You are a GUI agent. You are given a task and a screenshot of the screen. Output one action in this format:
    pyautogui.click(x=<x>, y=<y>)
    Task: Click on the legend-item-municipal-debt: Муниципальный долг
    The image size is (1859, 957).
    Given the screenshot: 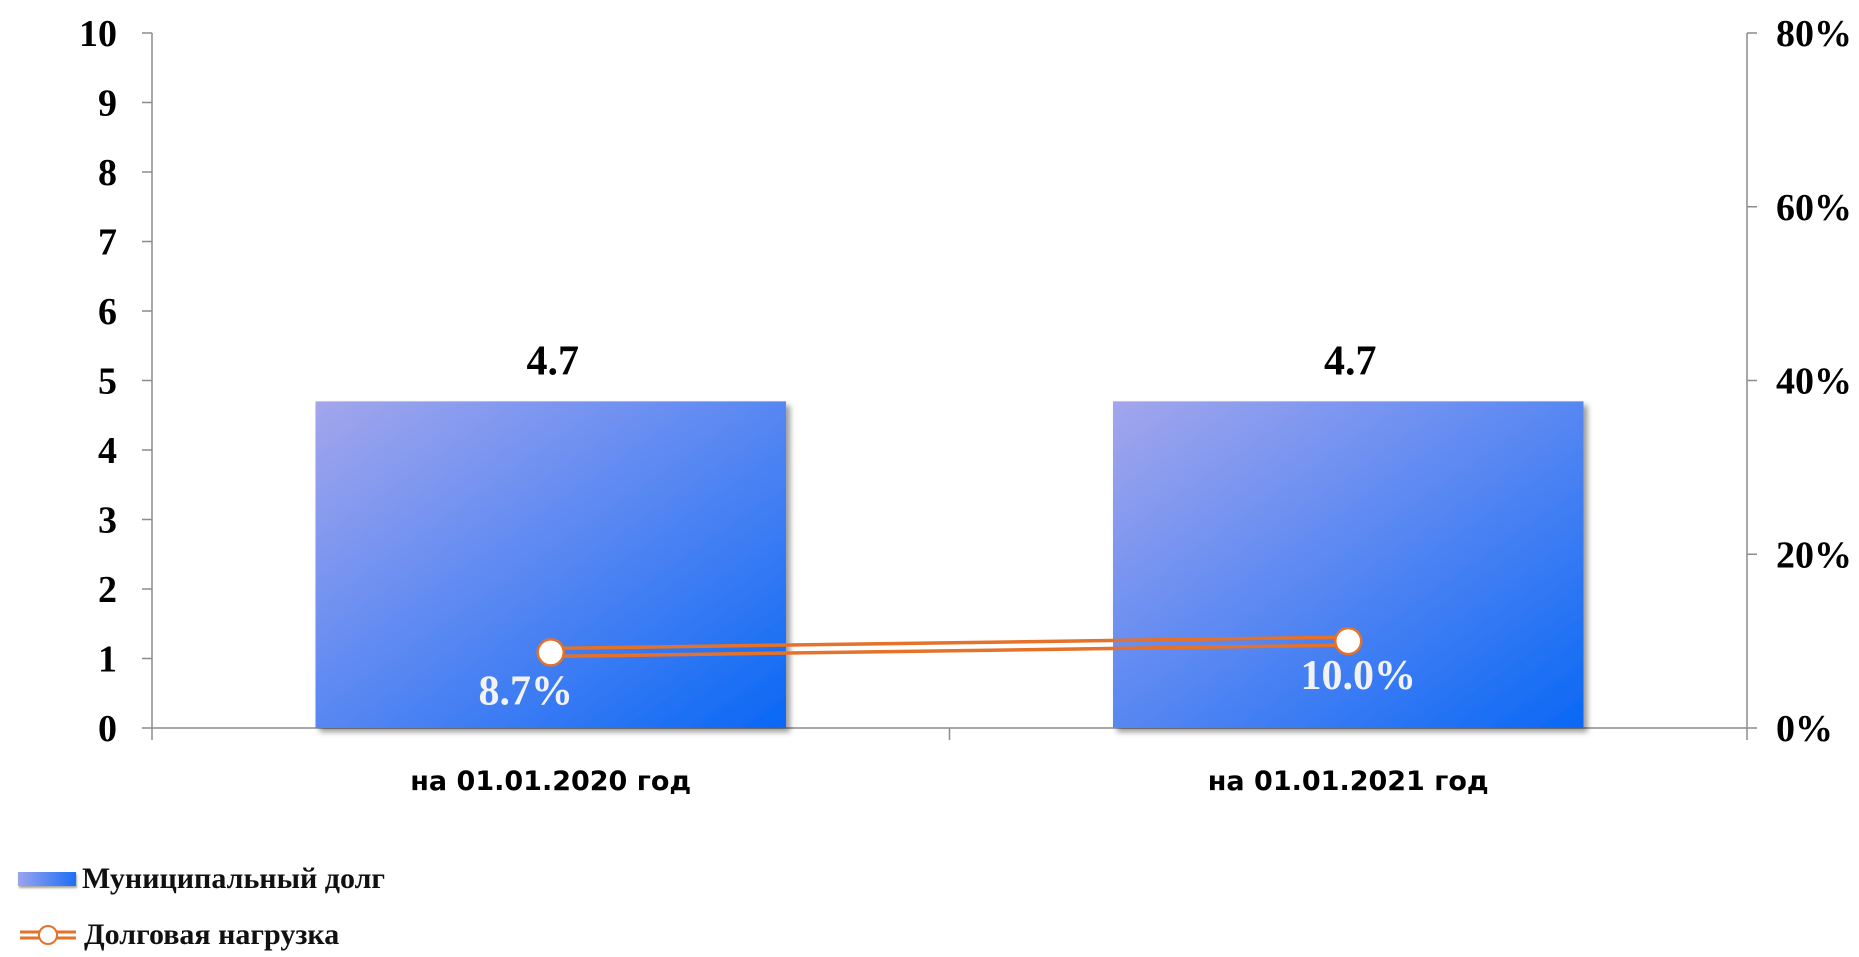 What is the action you would take?
    pyautogui.click(x=201, y=879)
    